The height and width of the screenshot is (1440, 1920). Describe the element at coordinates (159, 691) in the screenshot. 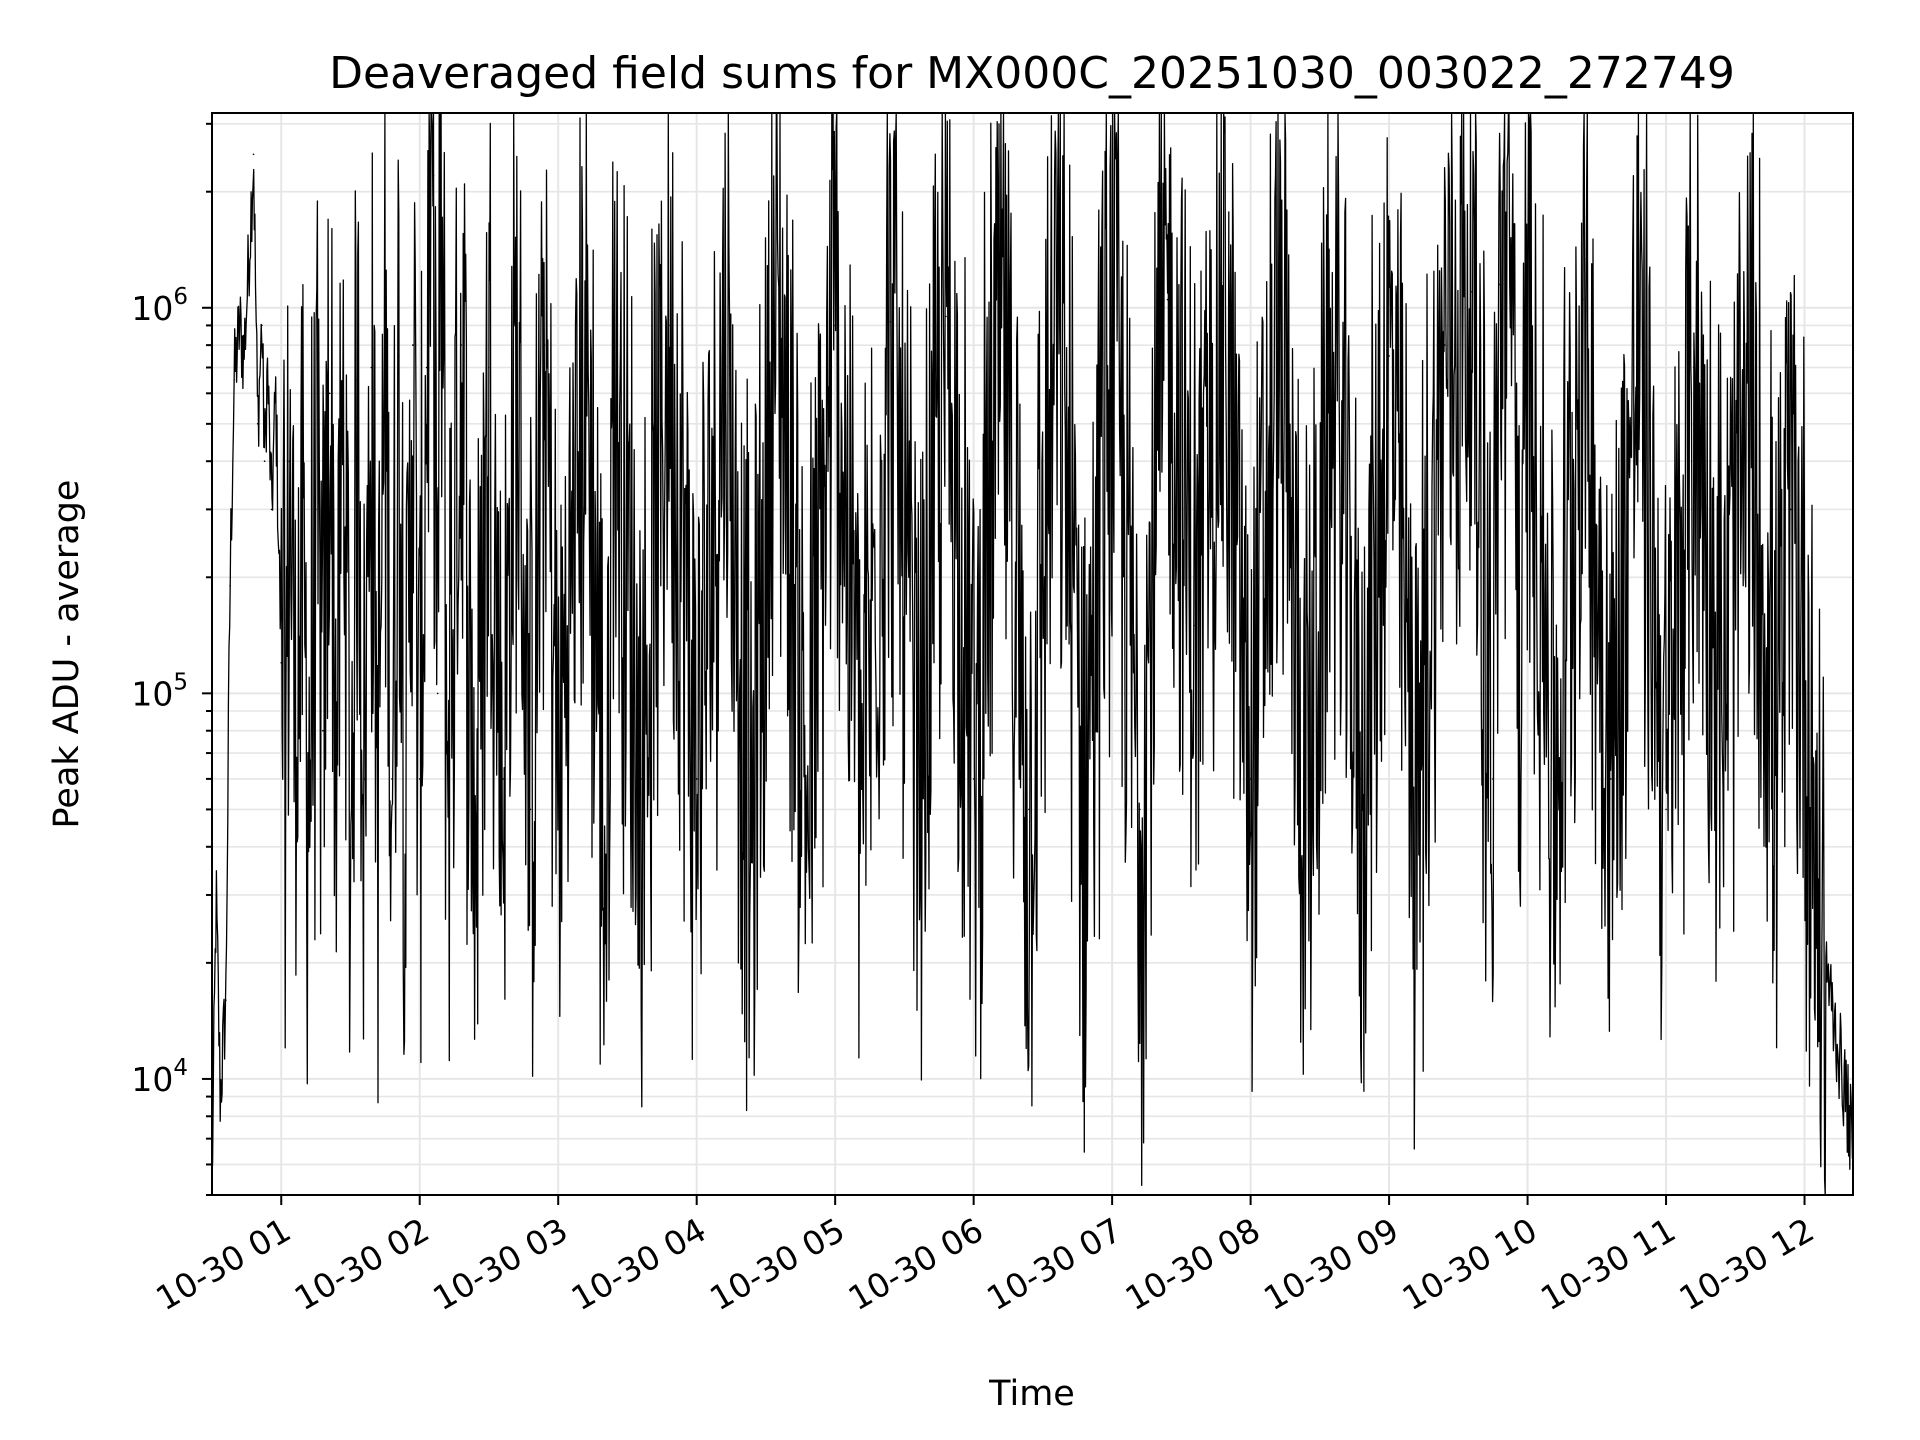

I see `y-tick-label: 10⁵` at that location.